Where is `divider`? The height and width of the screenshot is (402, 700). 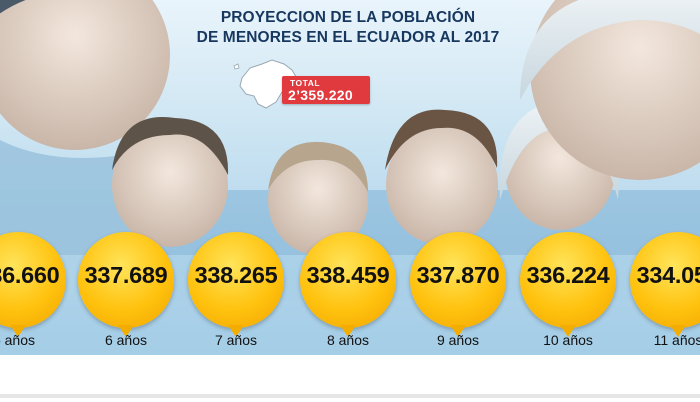
divider is located at coordinates (350, 396).